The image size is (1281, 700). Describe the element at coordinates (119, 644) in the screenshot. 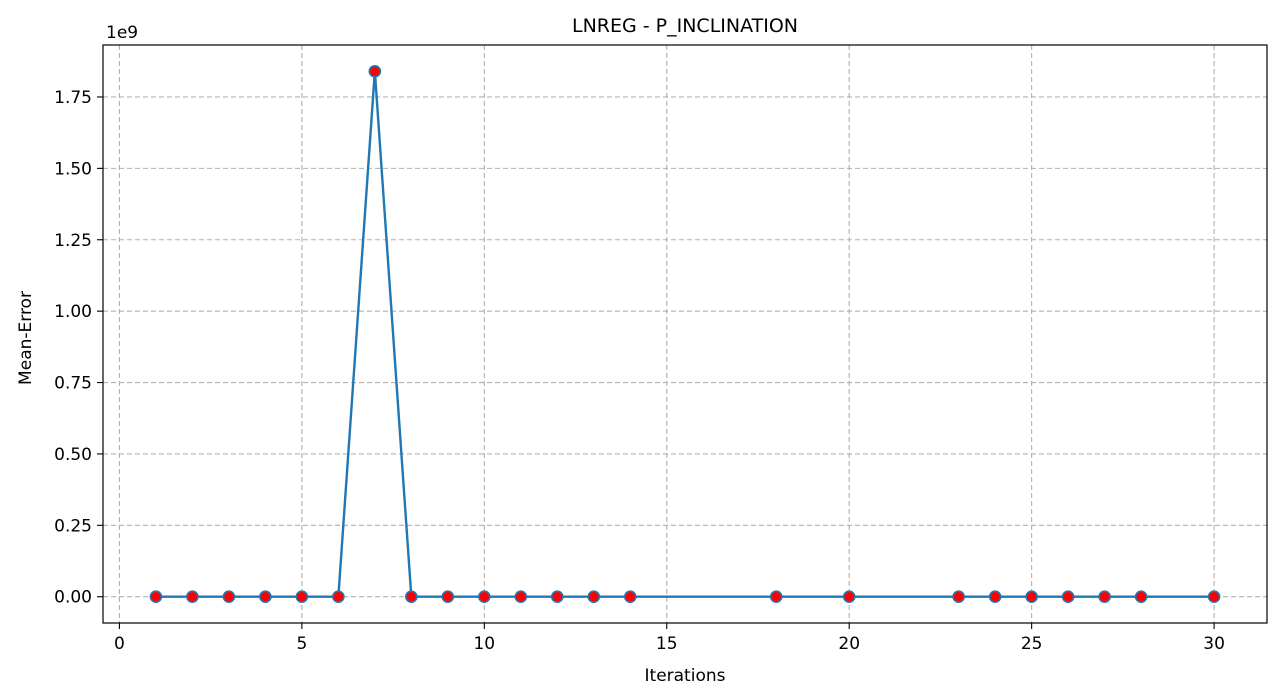

I see `x-tick-label: 0` at that location.